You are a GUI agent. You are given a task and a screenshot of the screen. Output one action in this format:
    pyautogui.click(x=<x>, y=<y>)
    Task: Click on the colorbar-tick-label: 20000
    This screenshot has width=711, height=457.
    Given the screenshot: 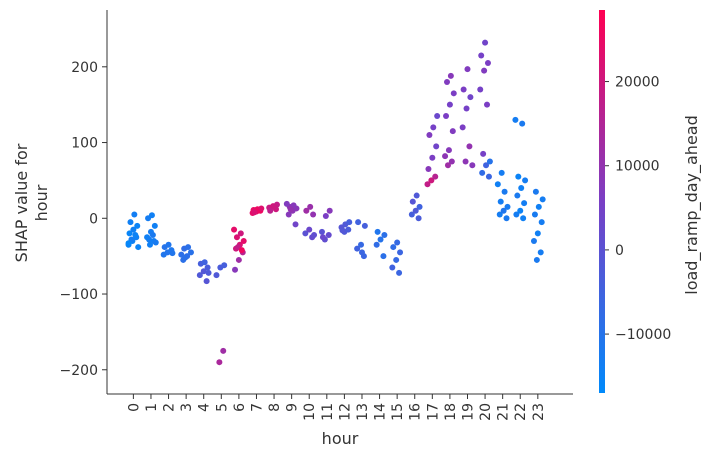 What is the action you would take?
    pyautogui.click(x=637, y=83)
    